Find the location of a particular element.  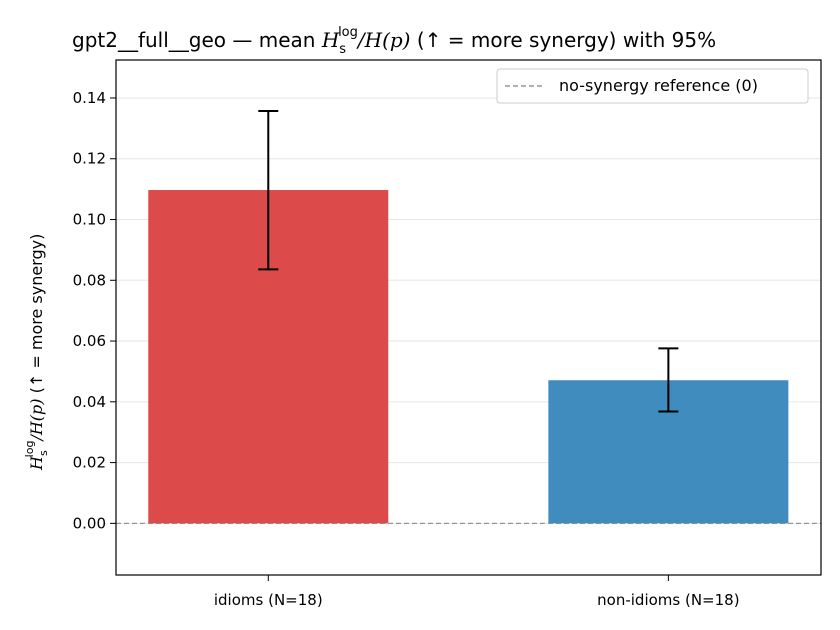

chart-title-suffix: (↑ = more synergy) with 95% is located at coordinates (563, 40).